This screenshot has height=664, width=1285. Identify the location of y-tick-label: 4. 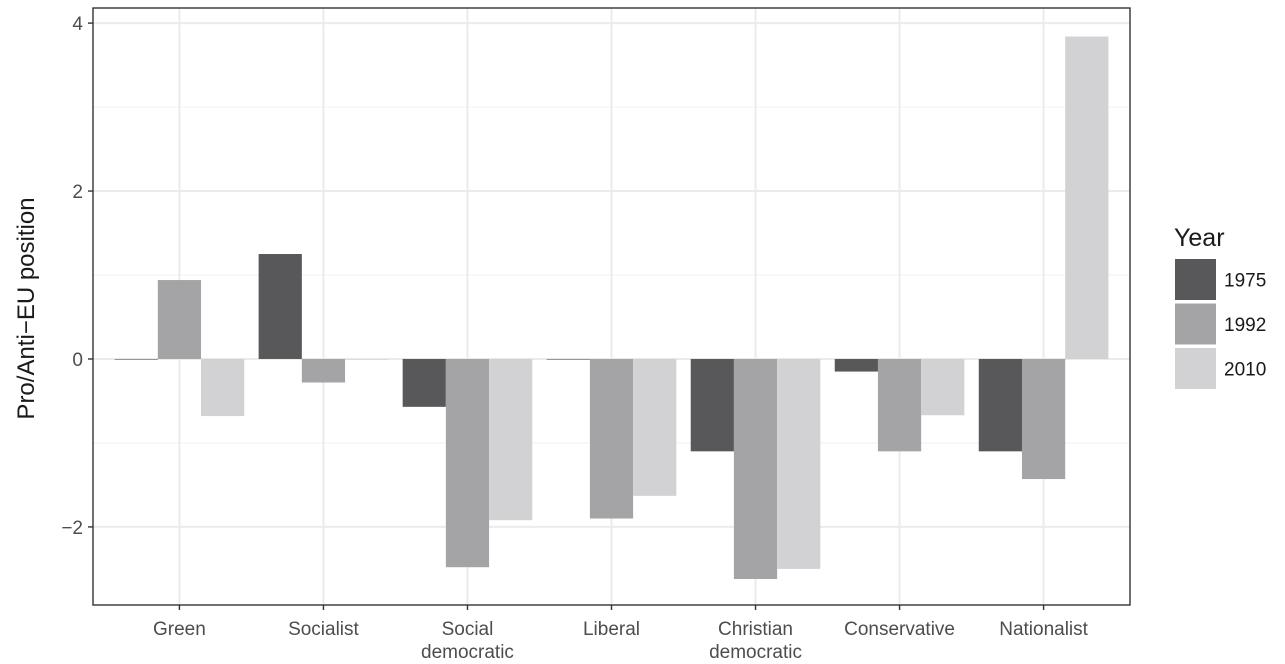
(77, 24).